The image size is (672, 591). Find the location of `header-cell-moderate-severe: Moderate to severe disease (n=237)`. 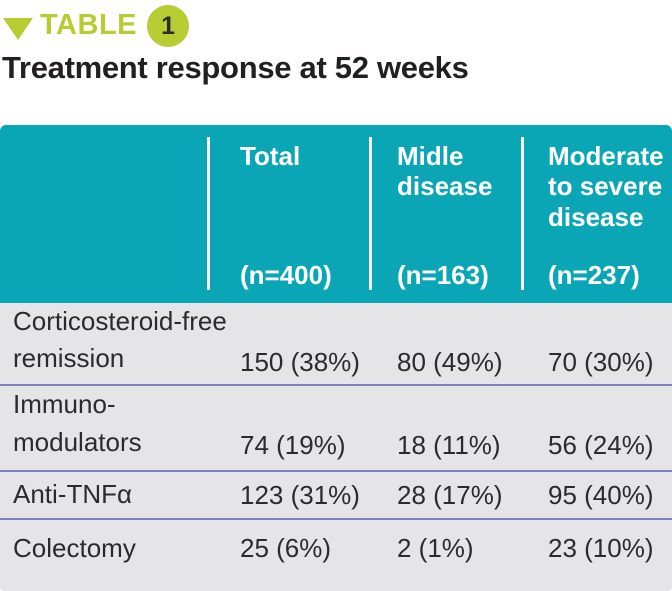

header-cell-moderate-severe: Moderate to severe disease (n=237) is located at coordinates (596, 214).